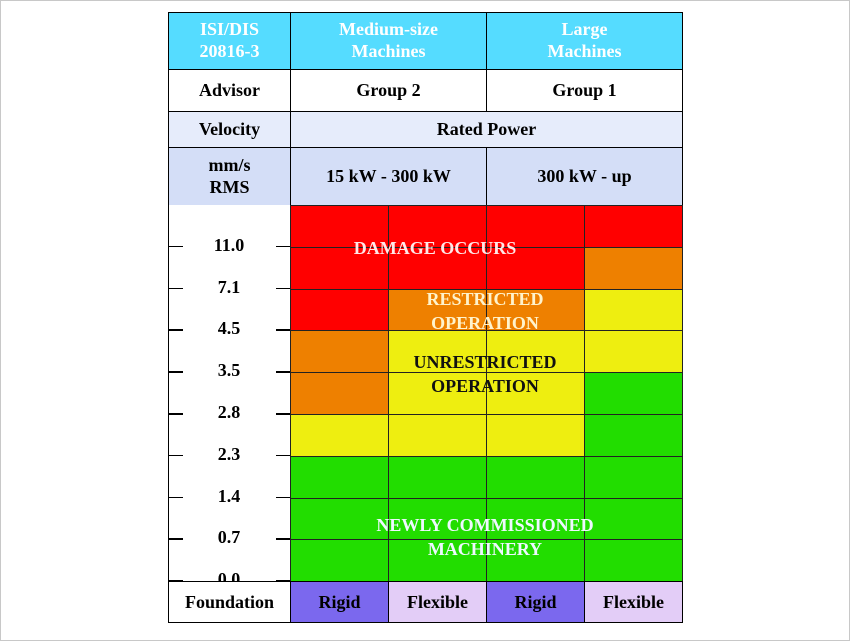 The height and width of the screenshot is (641, 850). I want to click on scale-label: 0.7, so click(229, 537).